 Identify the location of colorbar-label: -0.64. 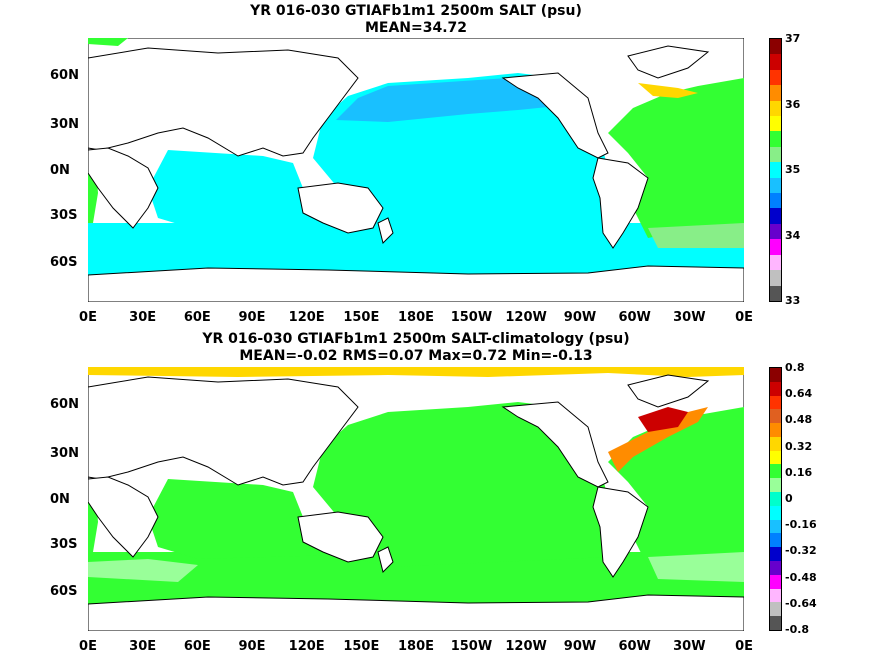
(801, 603).